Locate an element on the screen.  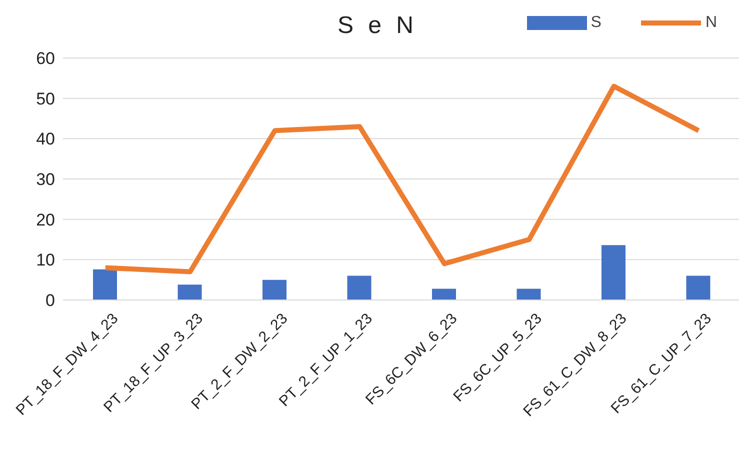
y-tick-label: 60 is located at coordinates (45, 58).